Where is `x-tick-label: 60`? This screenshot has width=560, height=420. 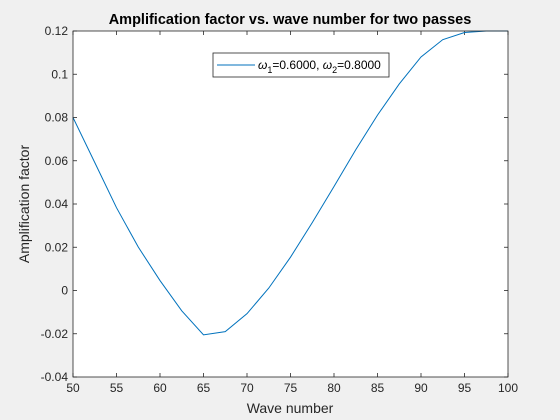 x-tick-label: 60 is located at coordinates (160, 388).